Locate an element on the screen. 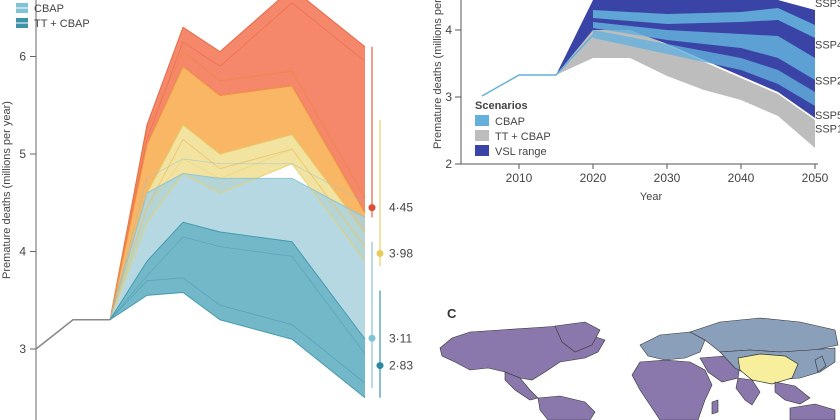 This screenshot has height=420, width=840. legend-label-cbap: CBAP is located at coordinates (49, 9).